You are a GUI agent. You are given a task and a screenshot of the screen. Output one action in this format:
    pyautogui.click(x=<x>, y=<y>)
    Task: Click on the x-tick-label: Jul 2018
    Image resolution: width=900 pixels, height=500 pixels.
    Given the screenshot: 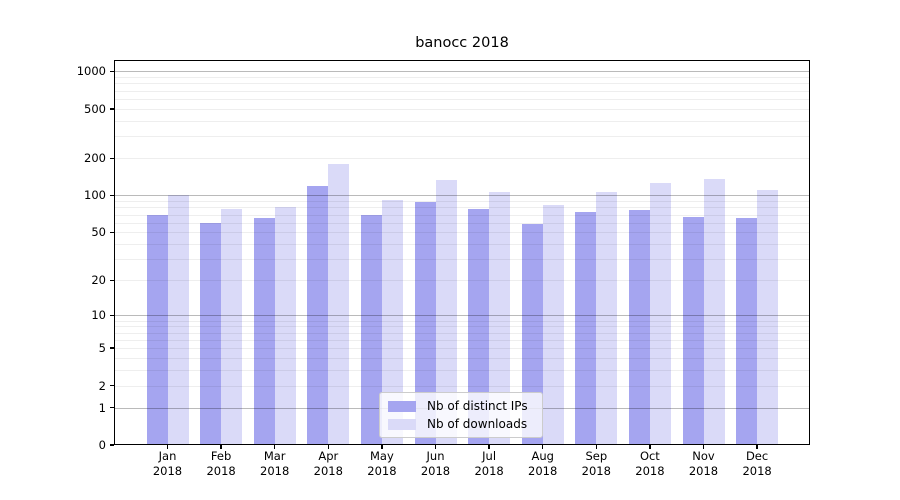 What is the action you would take?
    pyautogui.click(x=489, y=463)
    